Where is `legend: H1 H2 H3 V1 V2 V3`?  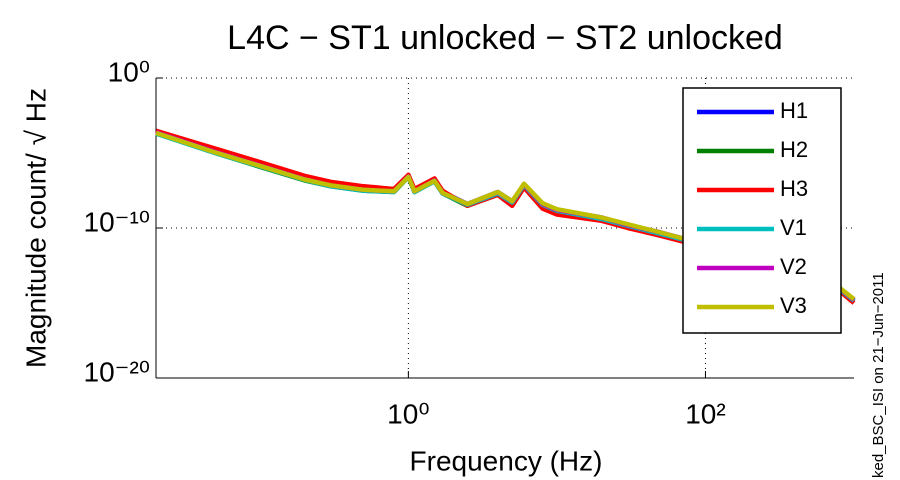 legend: H1 H2 H3 V1 V2 V3 is located at coordinates (762, 210).